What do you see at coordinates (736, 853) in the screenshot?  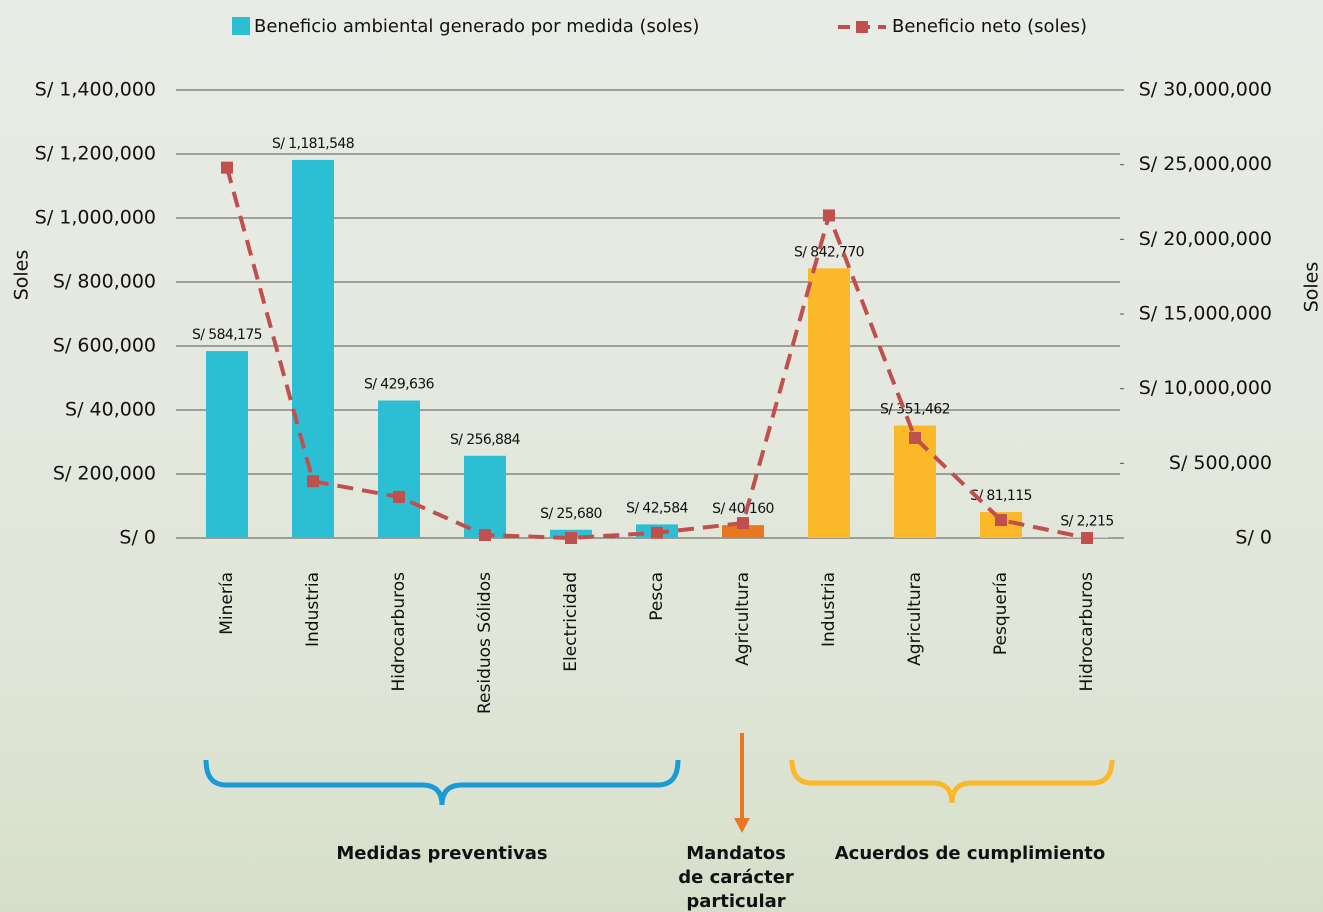 I see `group-label: Mandatos` at bounding box center [736, 853].